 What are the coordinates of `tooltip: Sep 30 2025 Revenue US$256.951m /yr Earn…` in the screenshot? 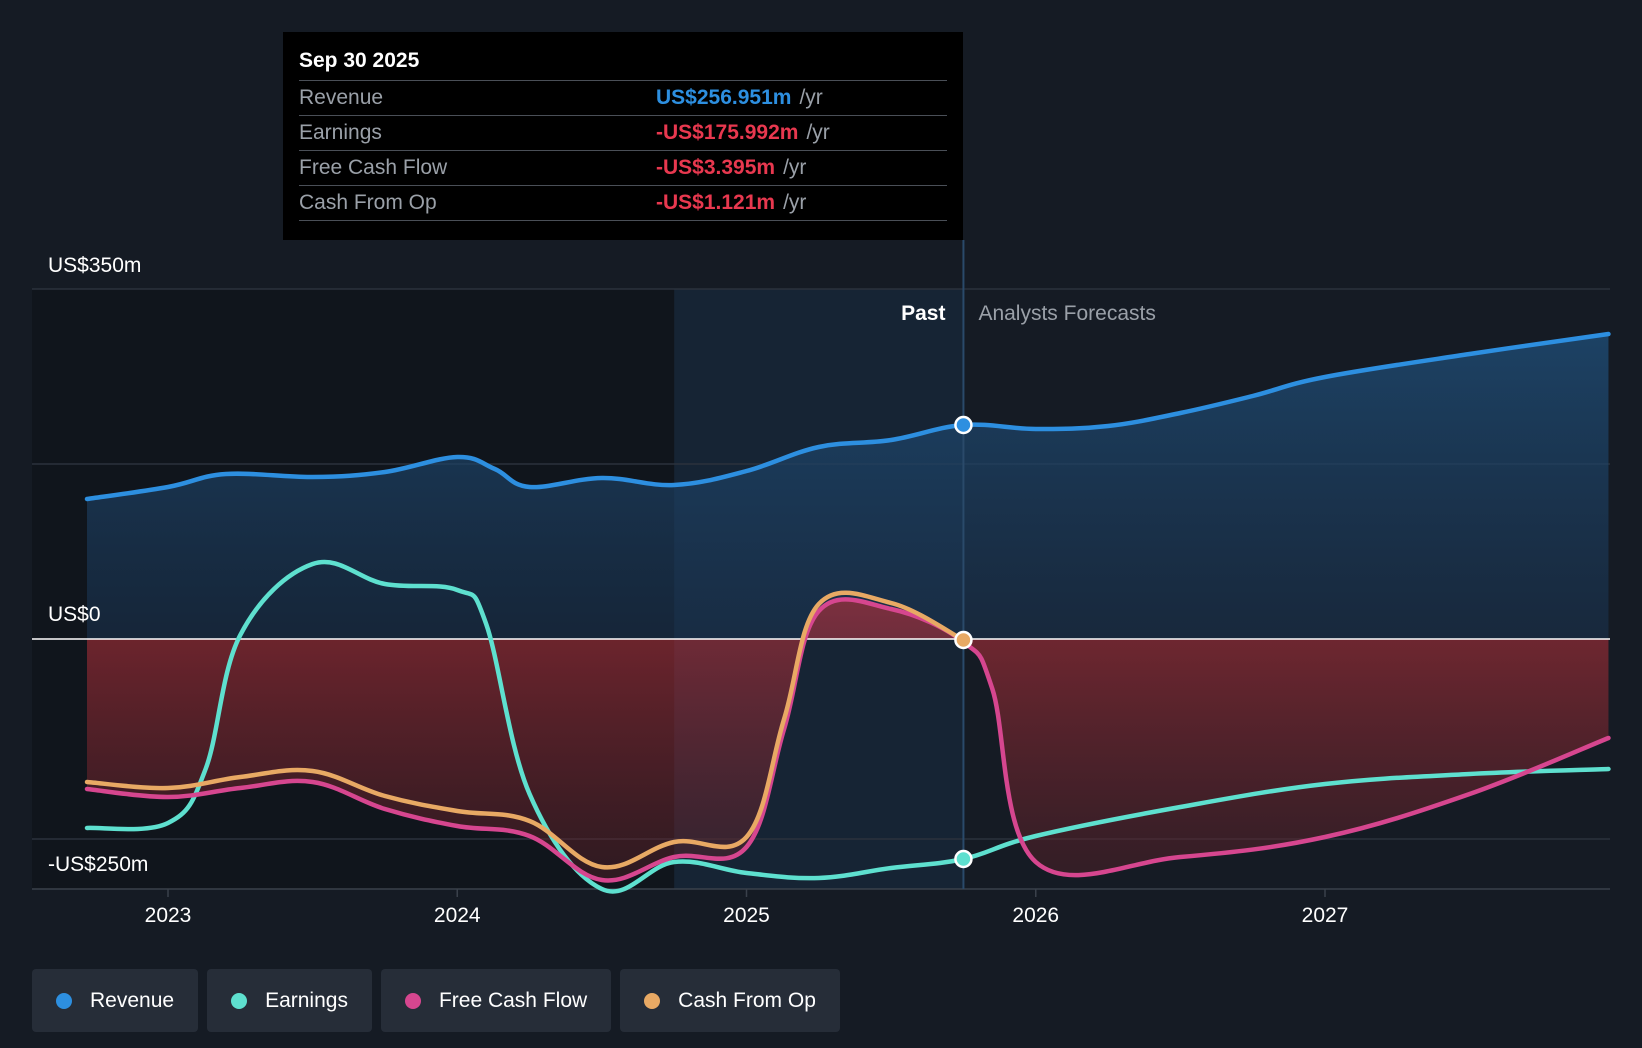 It's located at (623, 136).